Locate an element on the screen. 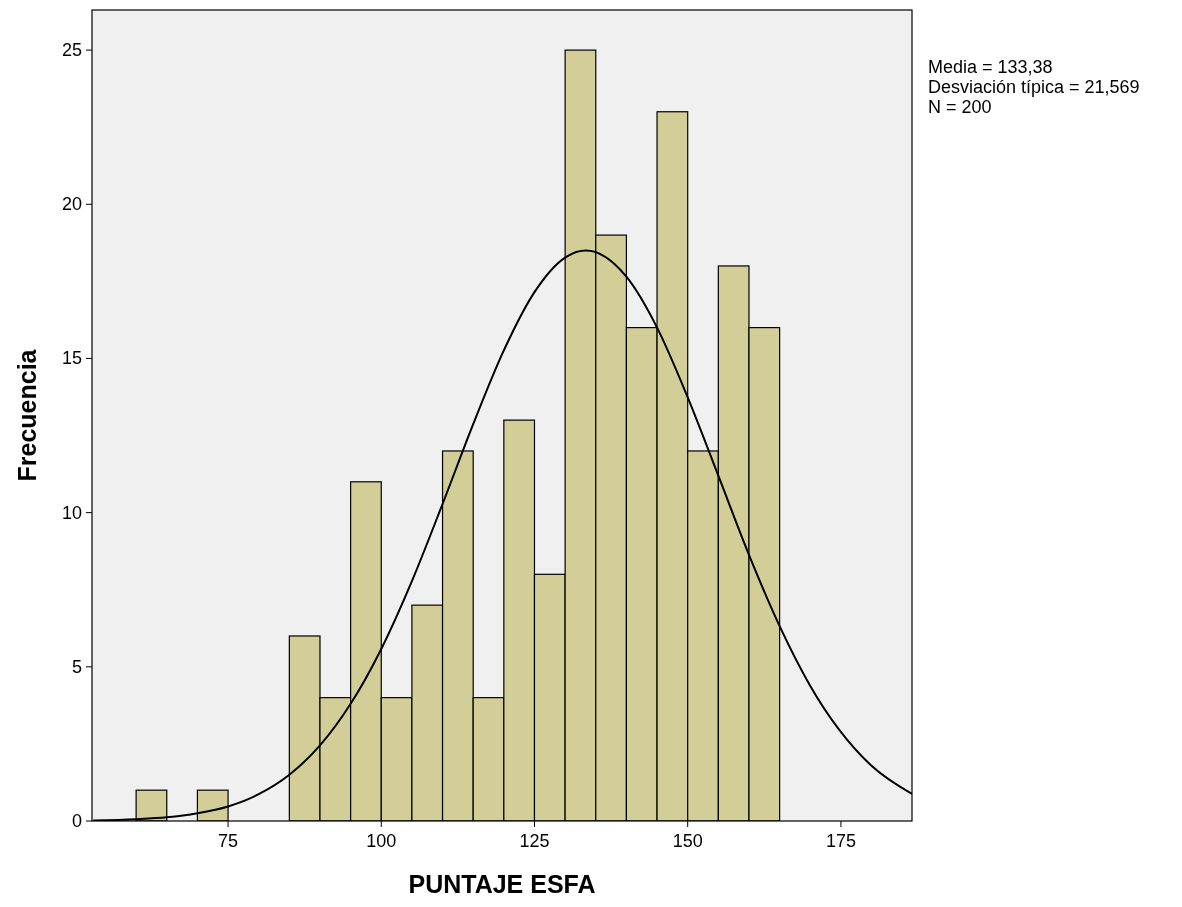  text: N = 200 is located at coordinates (960, 107).